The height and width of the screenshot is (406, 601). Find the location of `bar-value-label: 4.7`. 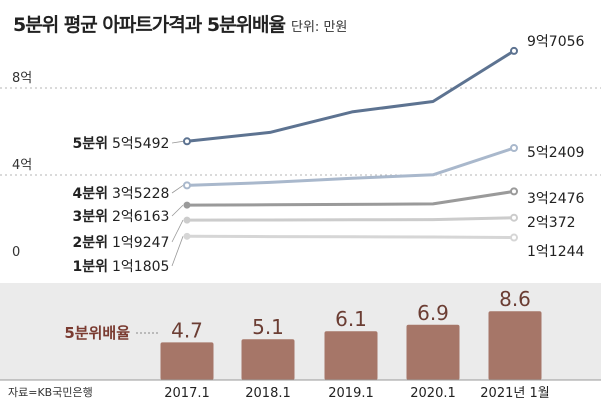

bar-value-label: 4.7 is located at coordinates (187, 330).